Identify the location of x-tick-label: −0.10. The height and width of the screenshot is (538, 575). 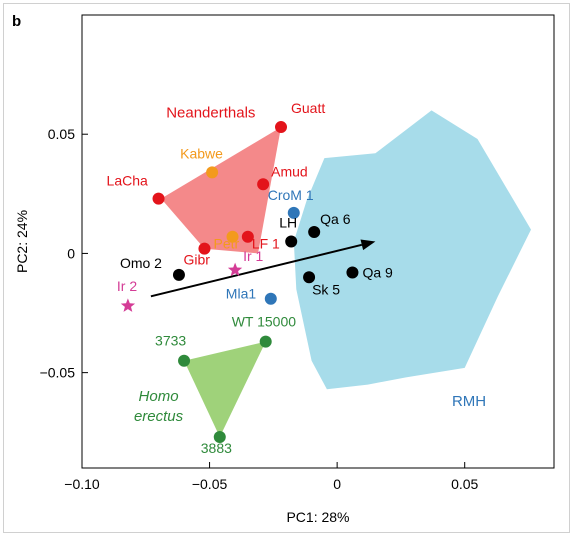
(82, 484).